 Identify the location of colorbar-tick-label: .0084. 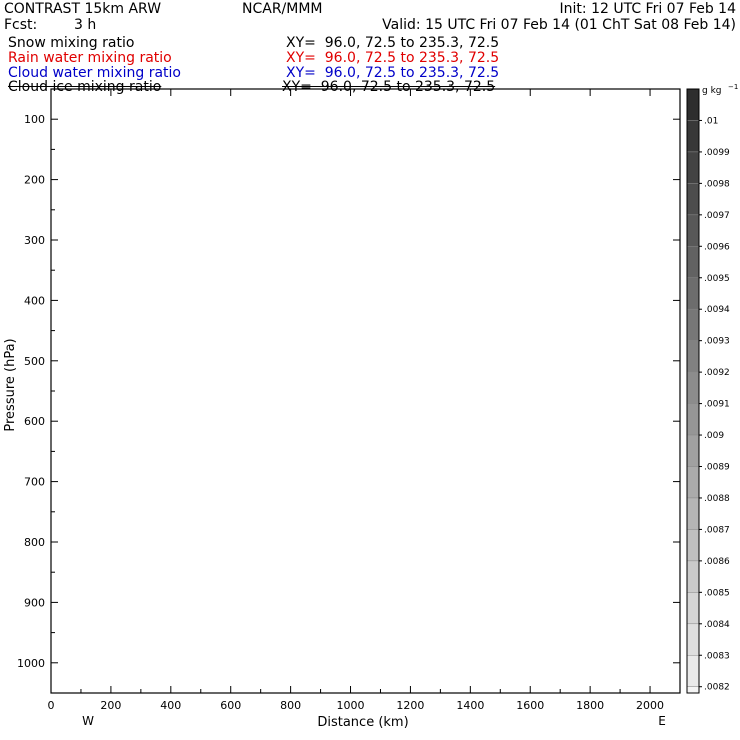
(717, 625).